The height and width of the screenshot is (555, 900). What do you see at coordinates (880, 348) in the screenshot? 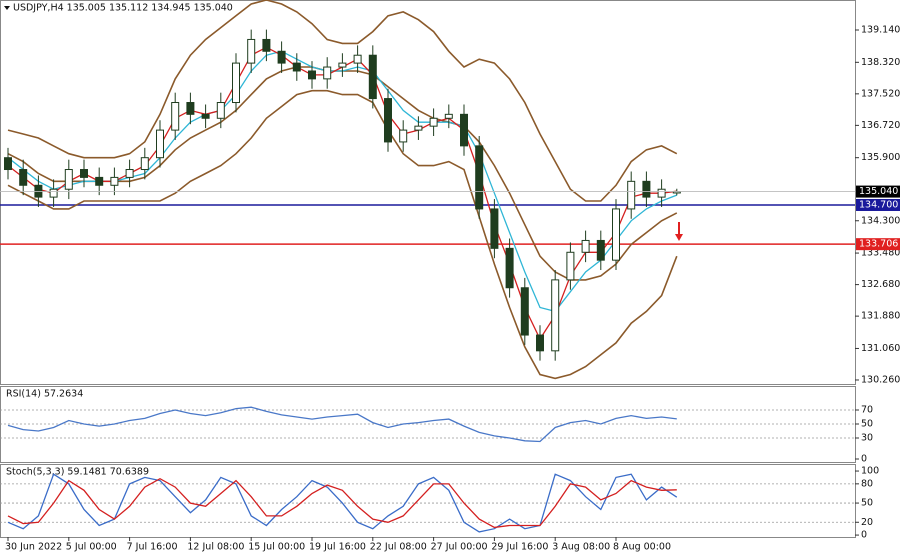
I see `y-tick-label: 131.060` at bounding box center [880, 348].